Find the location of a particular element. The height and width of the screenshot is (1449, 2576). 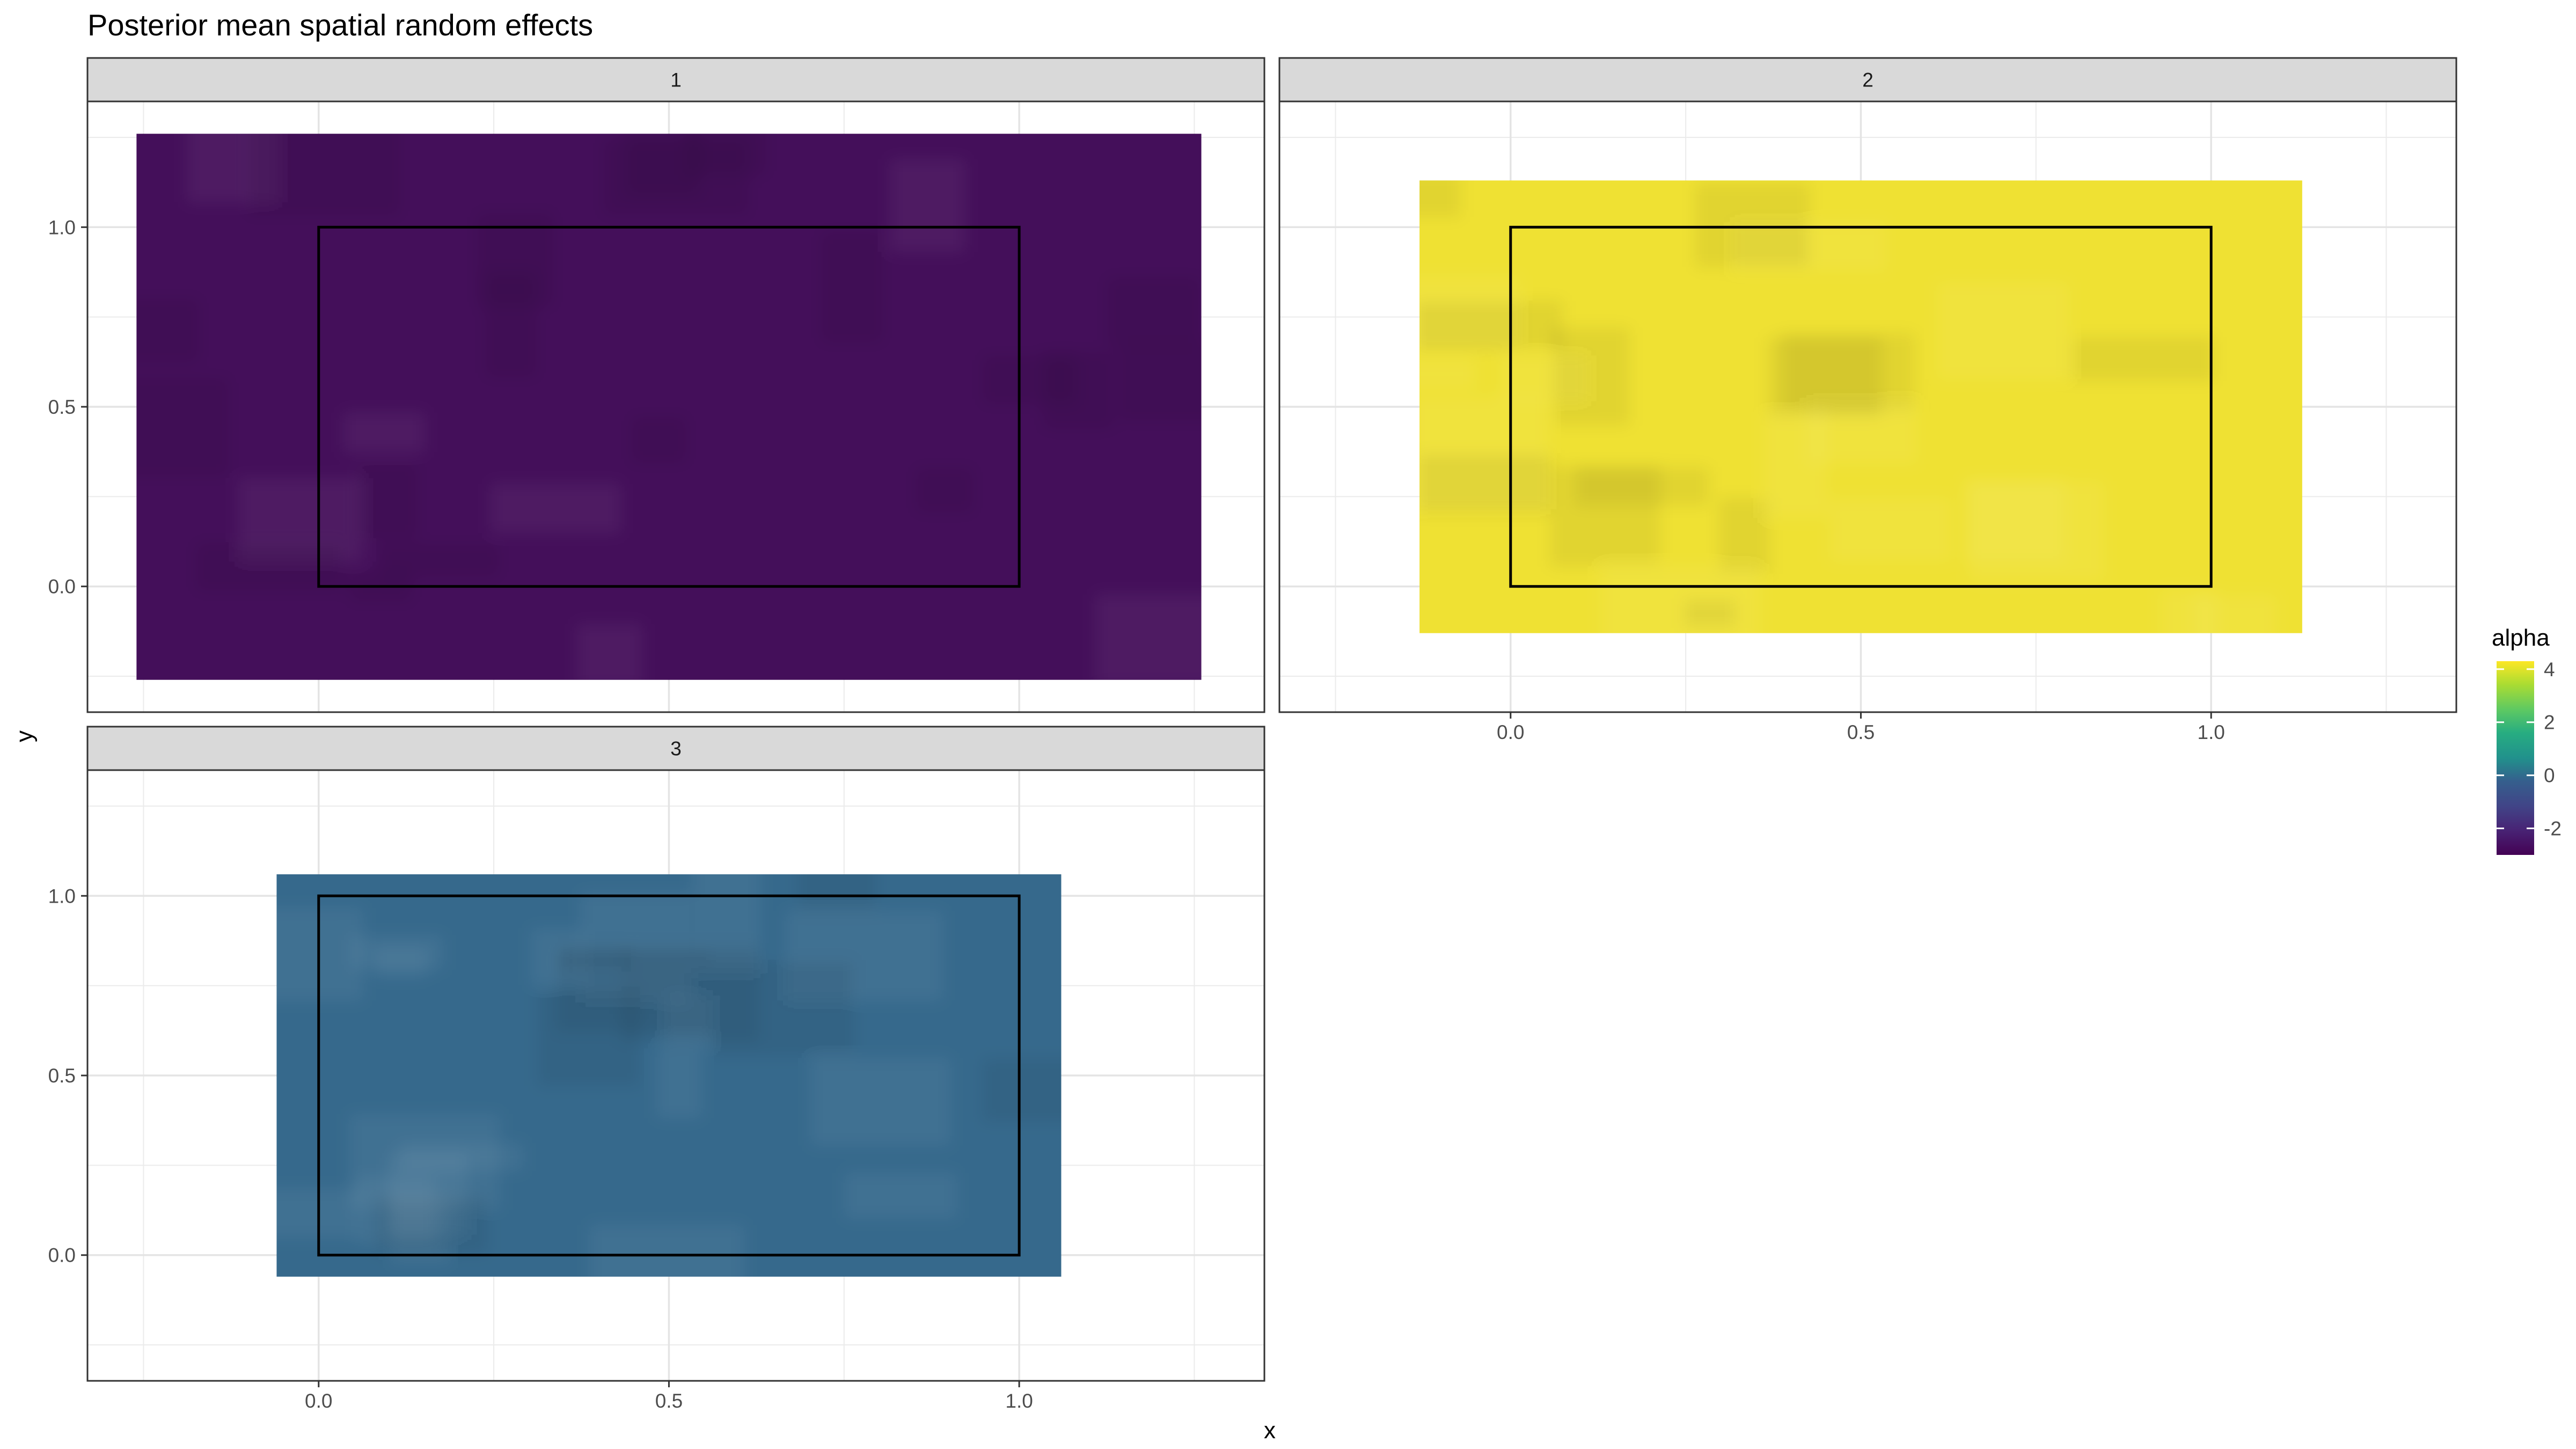

chart-title: Posterior mean spatial random effects is located at coordinates (340, 25).